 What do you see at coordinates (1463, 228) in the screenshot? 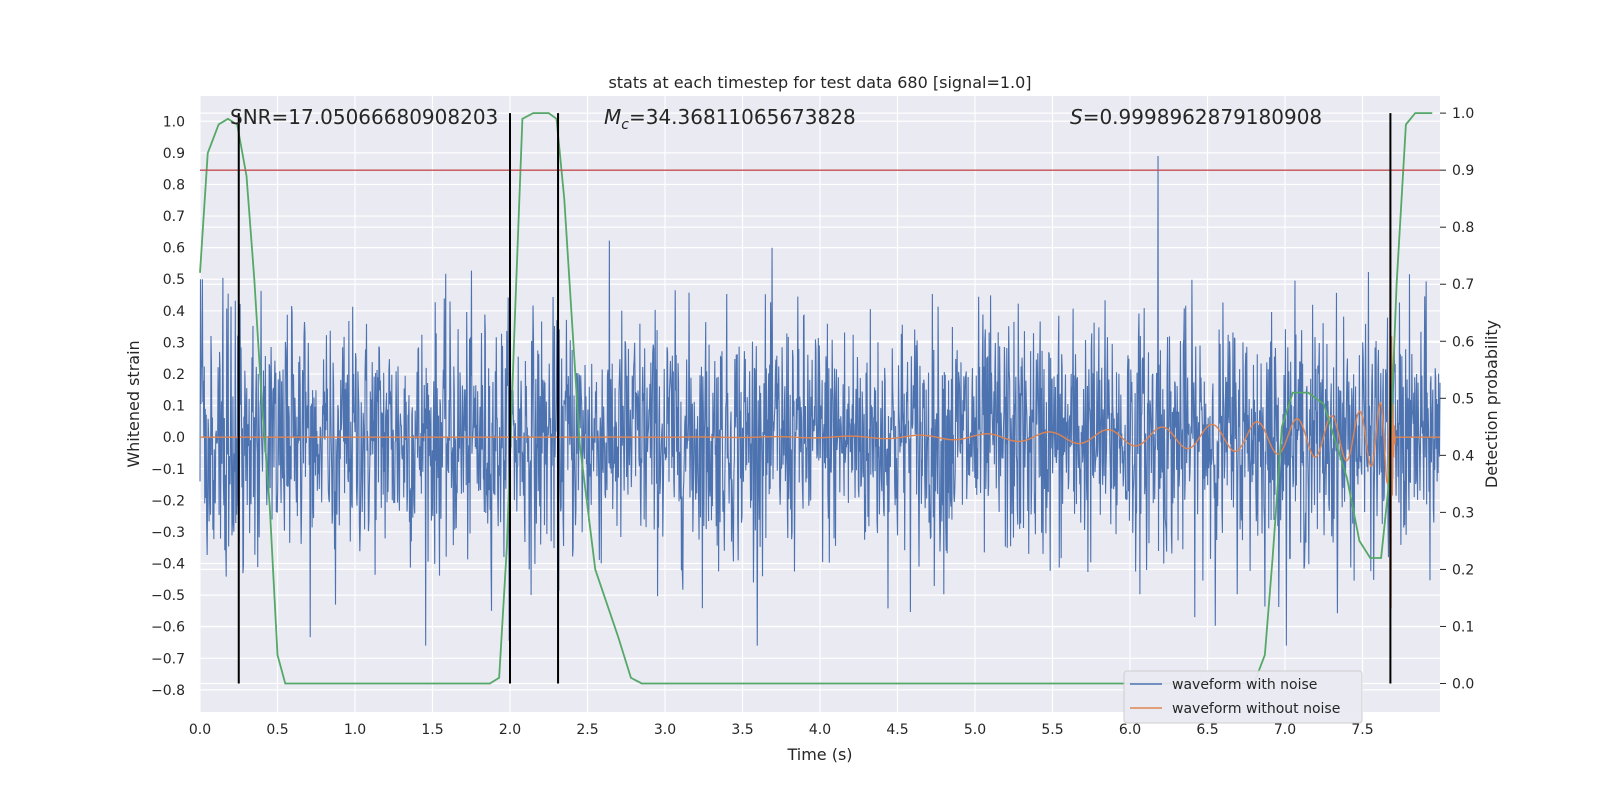
I see `y-right-tick-label: 0.8` at bounding box center [1463, 228].